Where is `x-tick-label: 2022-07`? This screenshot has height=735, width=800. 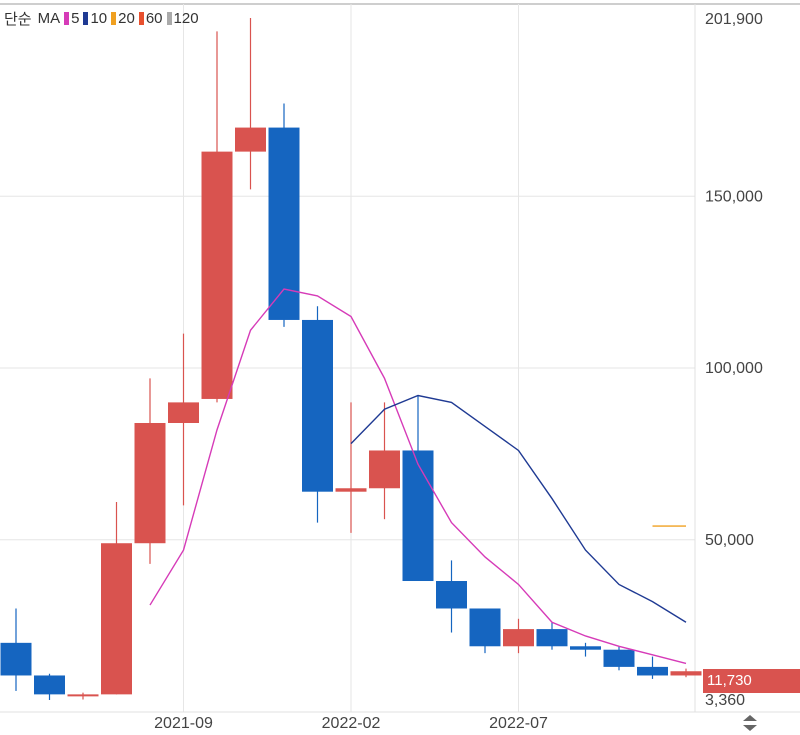 x-tick-label: 2022-07 is located at coordinates (518, 723).